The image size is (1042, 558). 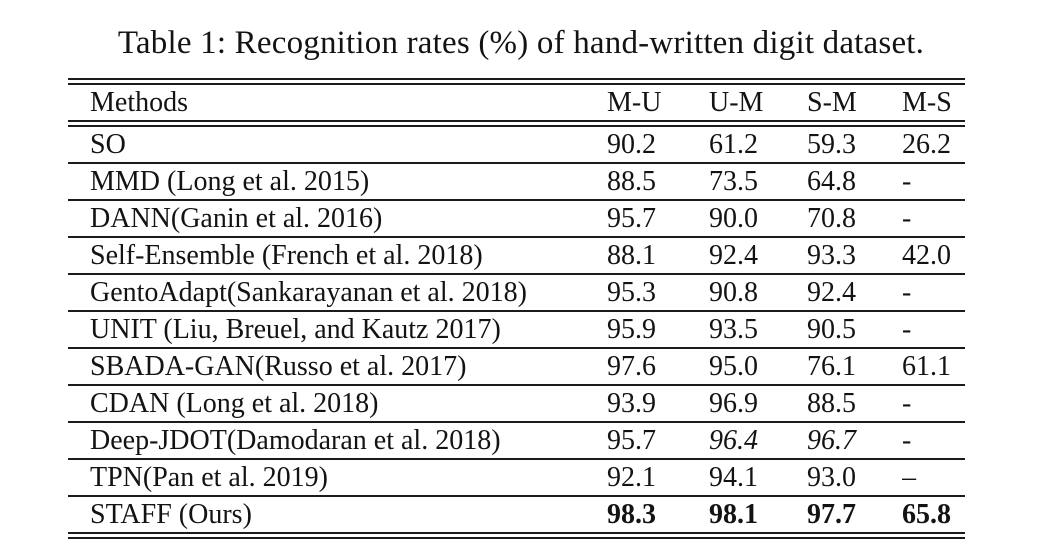 I want to click on value-cell: 95.0, so click(x=733, y=366).